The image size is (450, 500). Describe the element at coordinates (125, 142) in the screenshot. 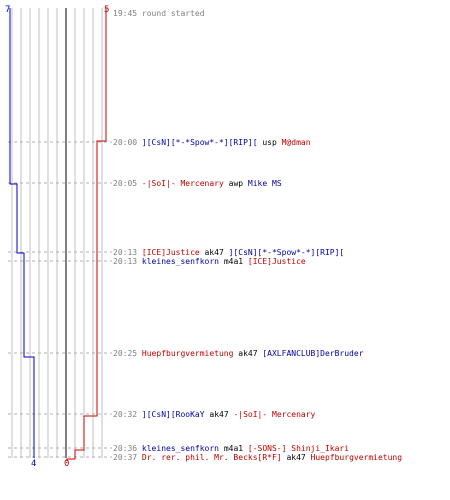

I see `event-time: 20:00` at that location.